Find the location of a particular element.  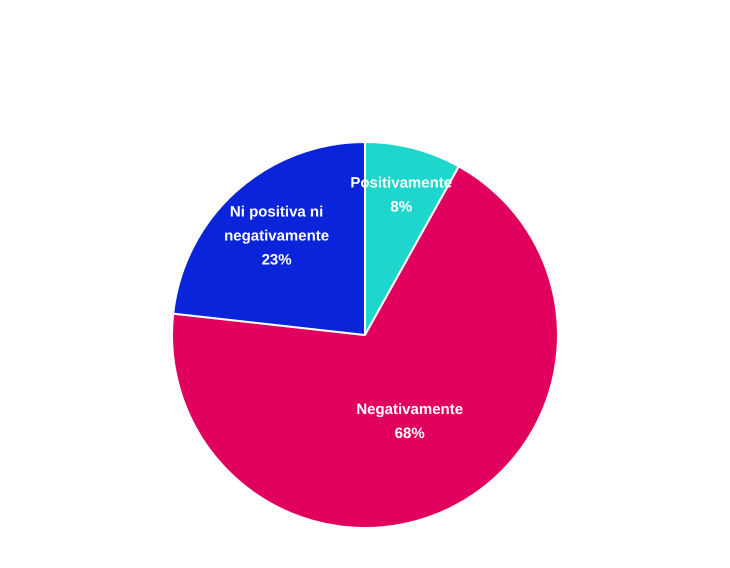

data-label: 8% is located at coordinates (401, 207).